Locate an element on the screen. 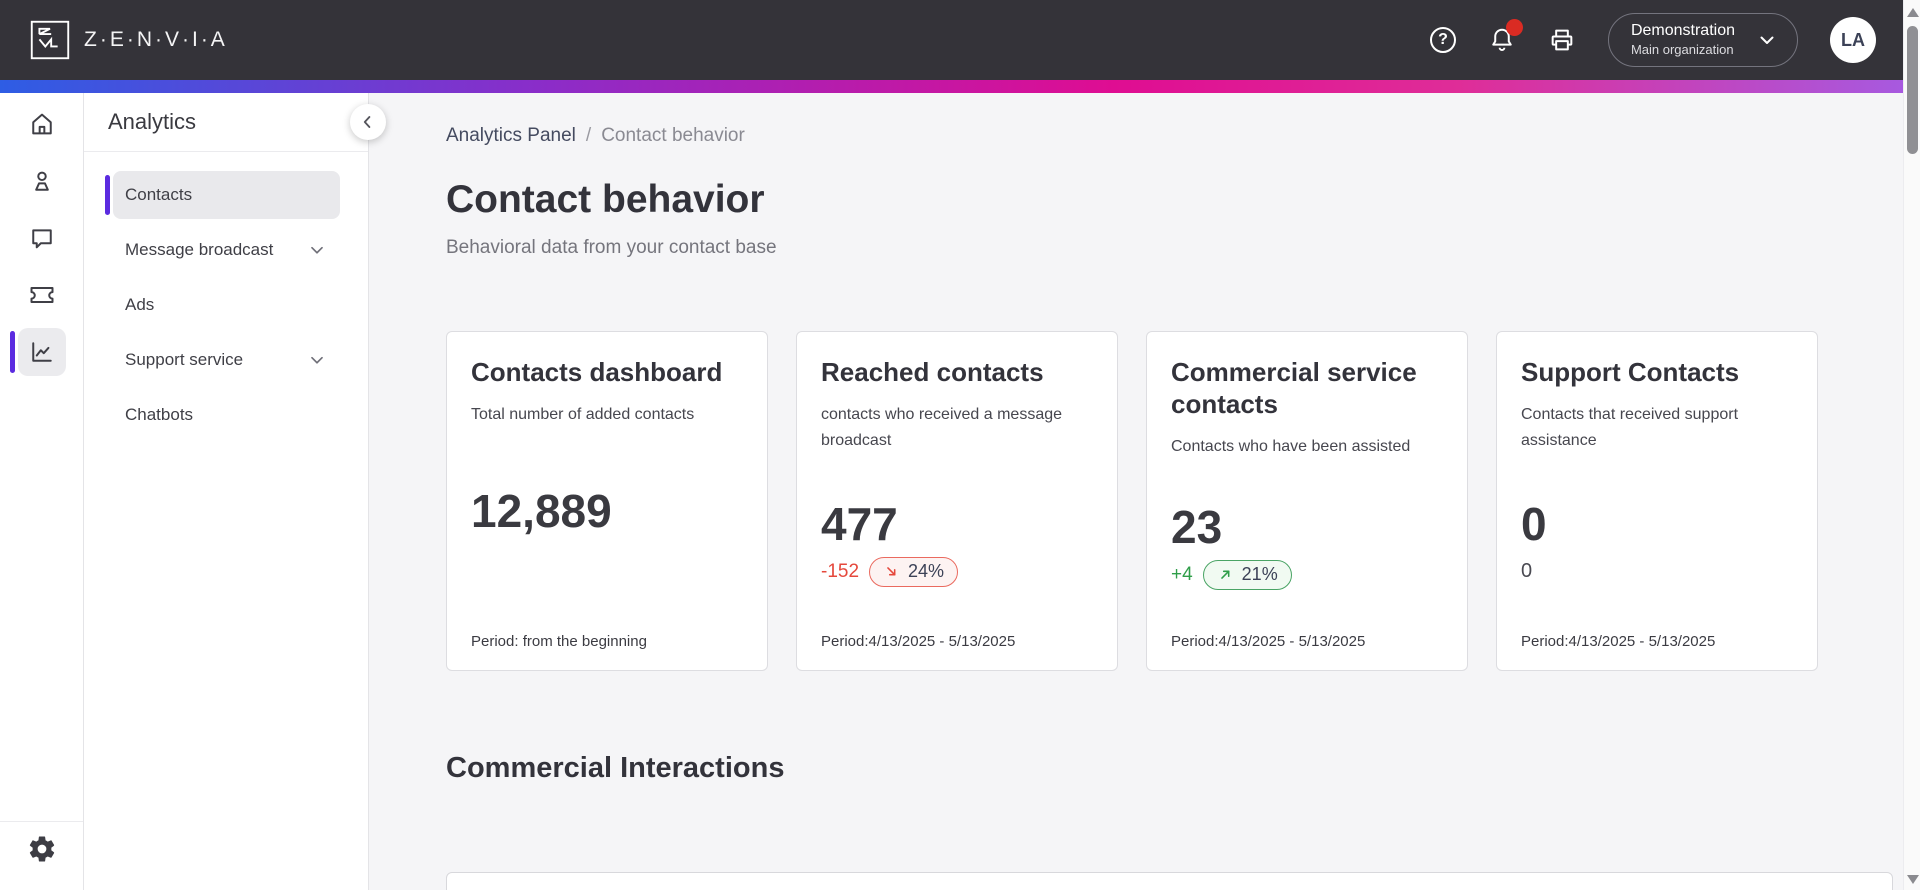 The width and height of the screenshot is (1920, 890). page-scrollbar is located at coordinates (1911, 445).